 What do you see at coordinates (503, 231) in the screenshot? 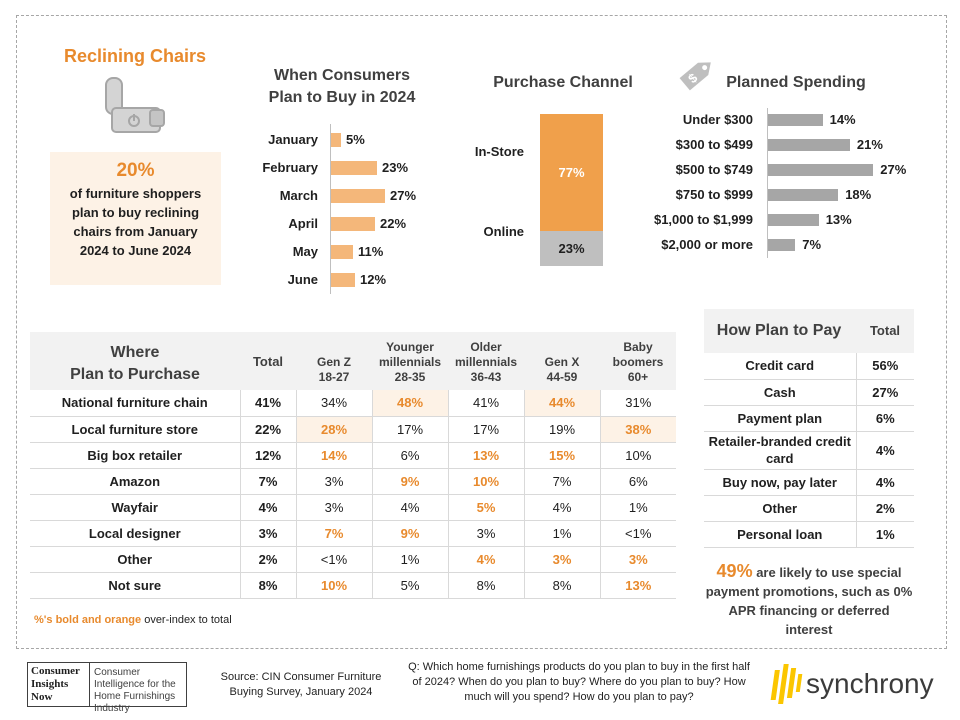
I see `channel-category-label: Online` at bounding box center [503, 231].